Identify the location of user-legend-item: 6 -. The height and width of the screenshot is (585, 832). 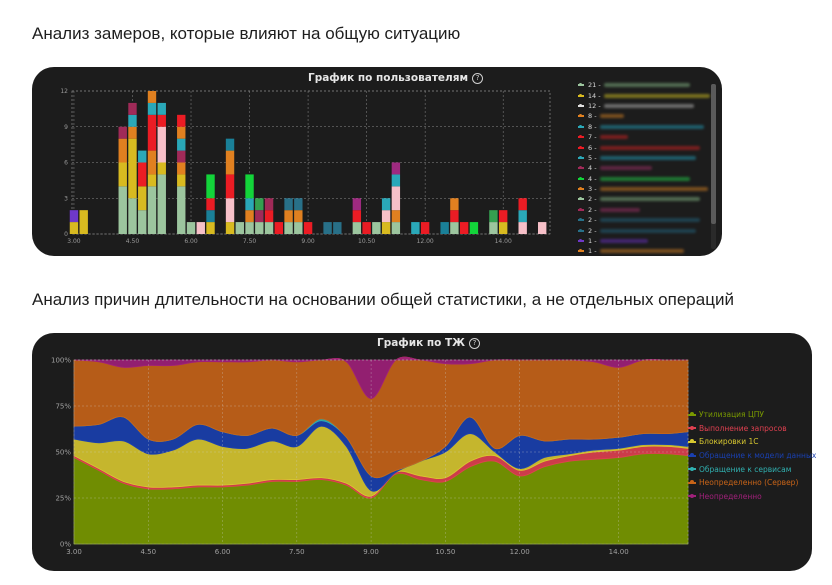
(644, 147).